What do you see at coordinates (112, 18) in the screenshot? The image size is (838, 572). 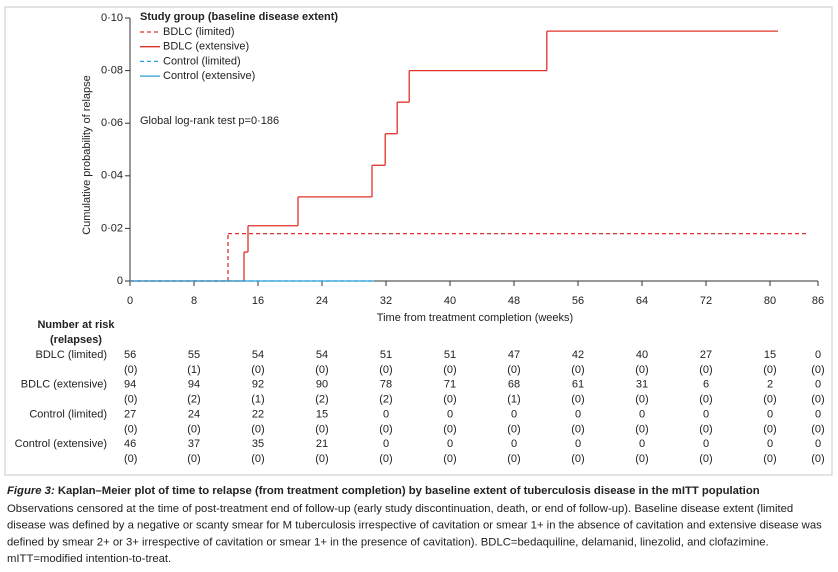 I see `y-tick-label: 0·10` at bounding box center [112, 18].